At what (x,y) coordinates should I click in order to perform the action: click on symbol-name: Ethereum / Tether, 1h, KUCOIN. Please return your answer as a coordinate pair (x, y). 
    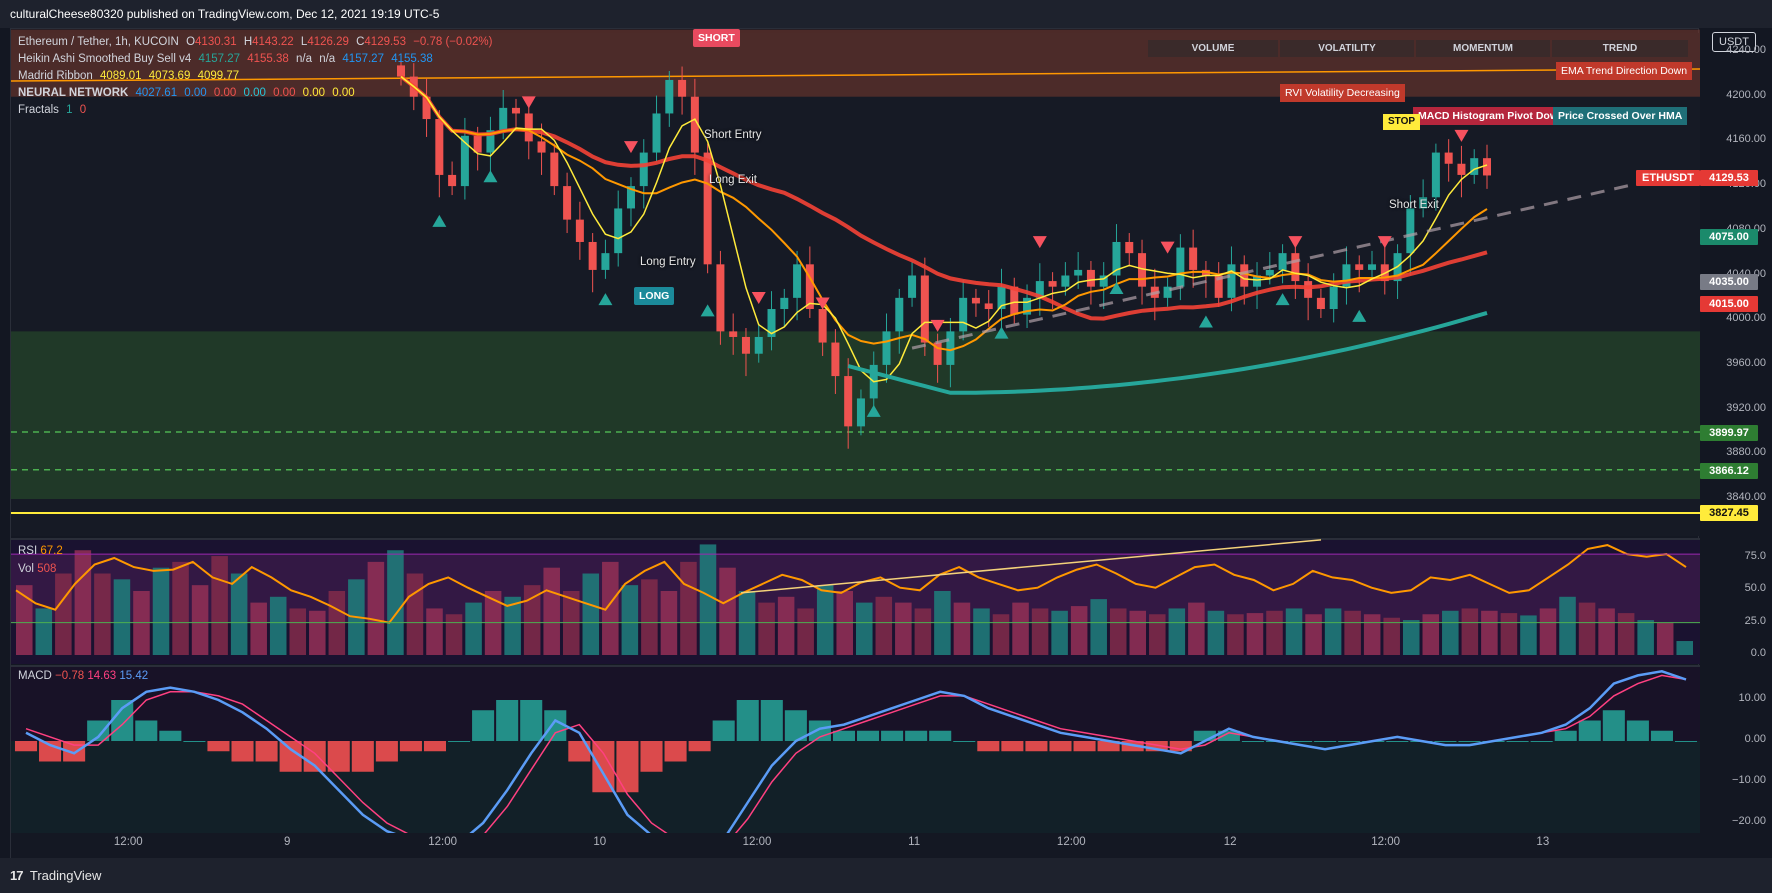
    Looking at the image, I should click on (98, 42).